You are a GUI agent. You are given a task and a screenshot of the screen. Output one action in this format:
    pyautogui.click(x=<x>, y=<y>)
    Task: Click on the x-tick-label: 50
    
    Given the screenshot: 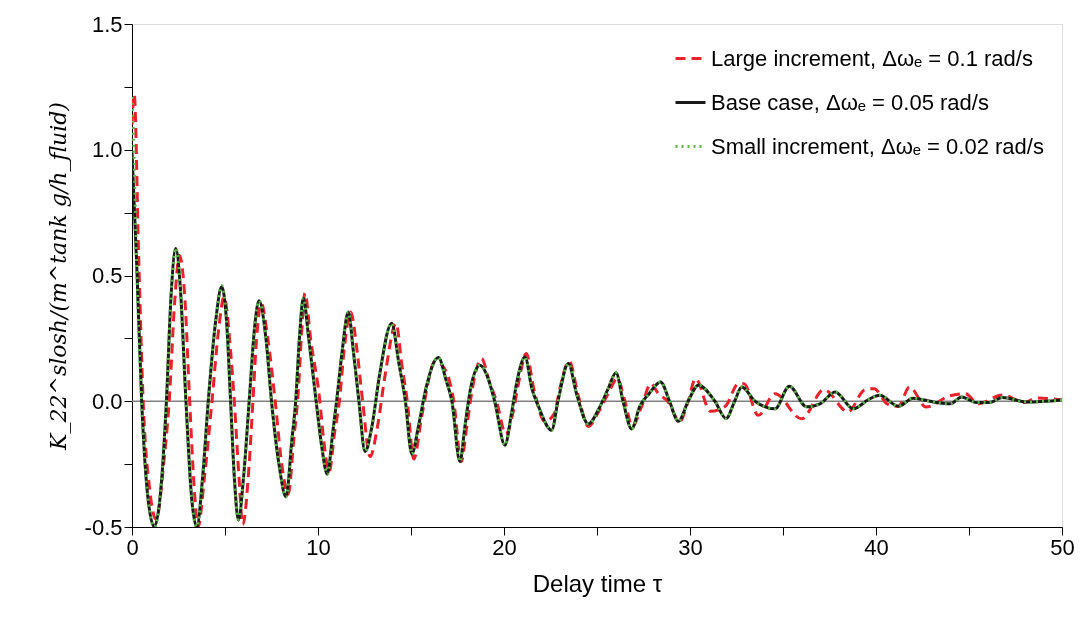 What is the action you would take?
    pyautogui.click(x=1062, y=547)
    